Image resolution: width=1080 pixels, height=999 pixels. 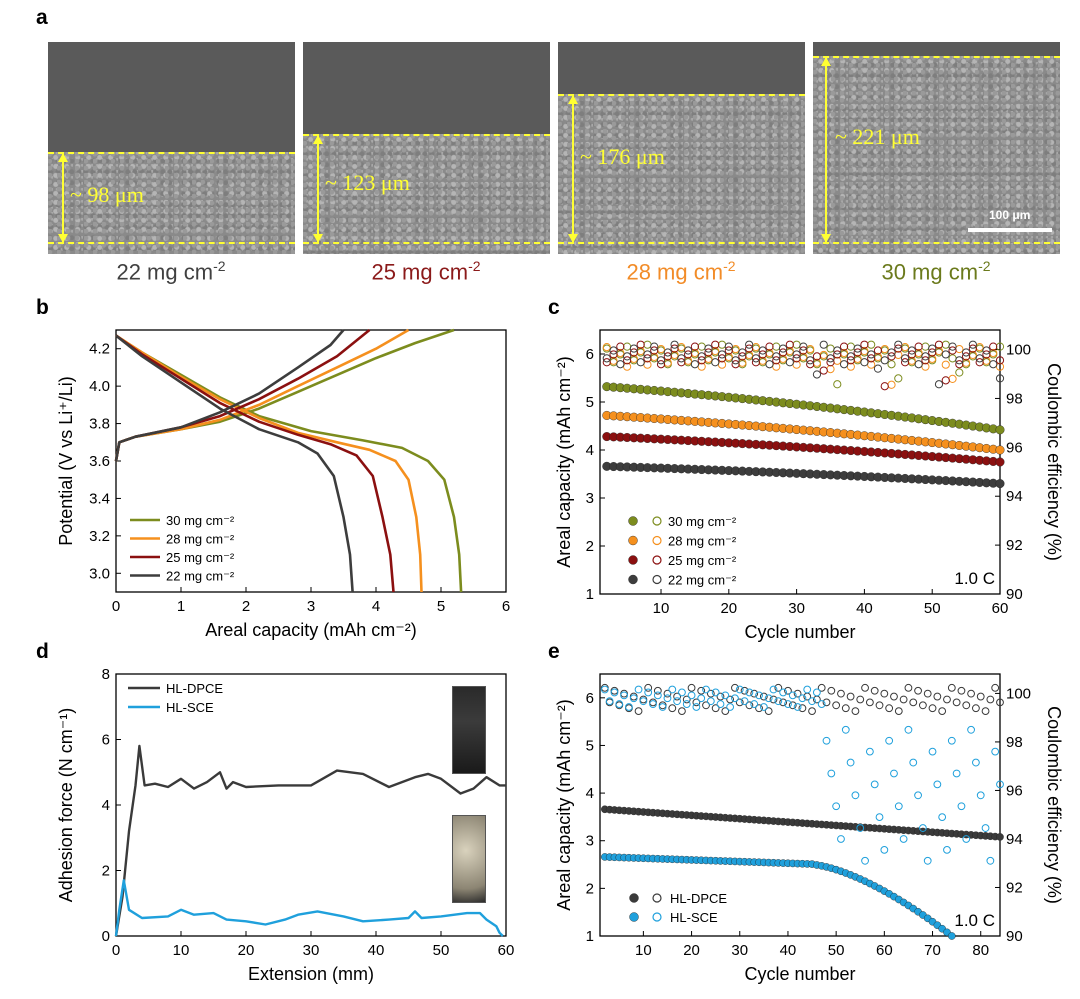 What do you see at coordinates (284, 395) in the screenshot?
I see `series-line` at bounding box center [284, 395].